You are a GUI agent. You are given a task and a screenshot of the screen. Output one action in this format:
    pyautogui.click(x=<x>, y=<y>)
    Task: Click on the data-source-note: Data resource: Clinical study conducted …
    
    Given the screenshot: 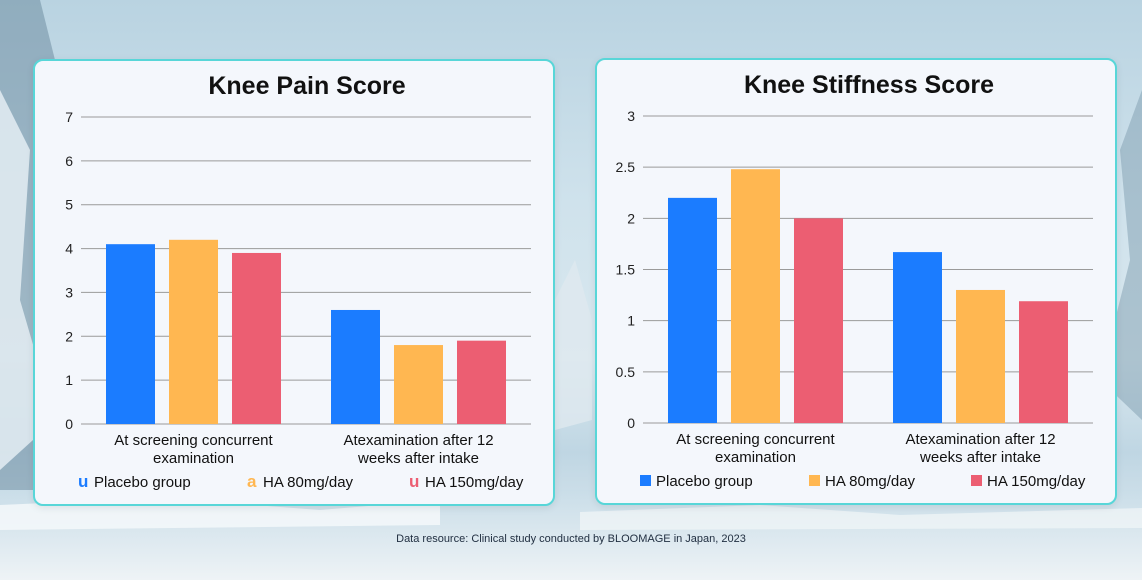 What is the action you would take?
    pyautogui.click(x=571, y=539)
    